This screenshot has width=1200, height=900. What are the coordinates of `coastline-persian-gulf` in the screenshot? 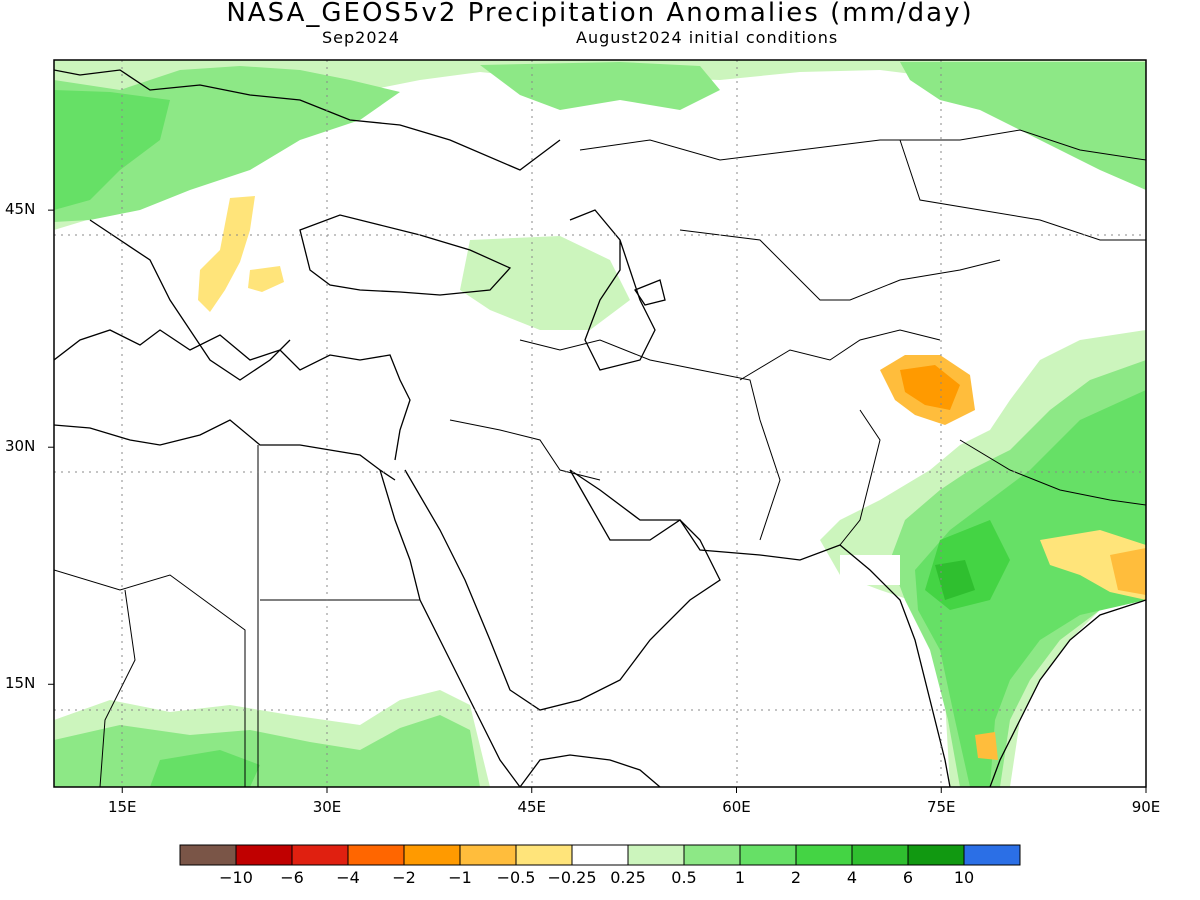 It's located at (760, 628).